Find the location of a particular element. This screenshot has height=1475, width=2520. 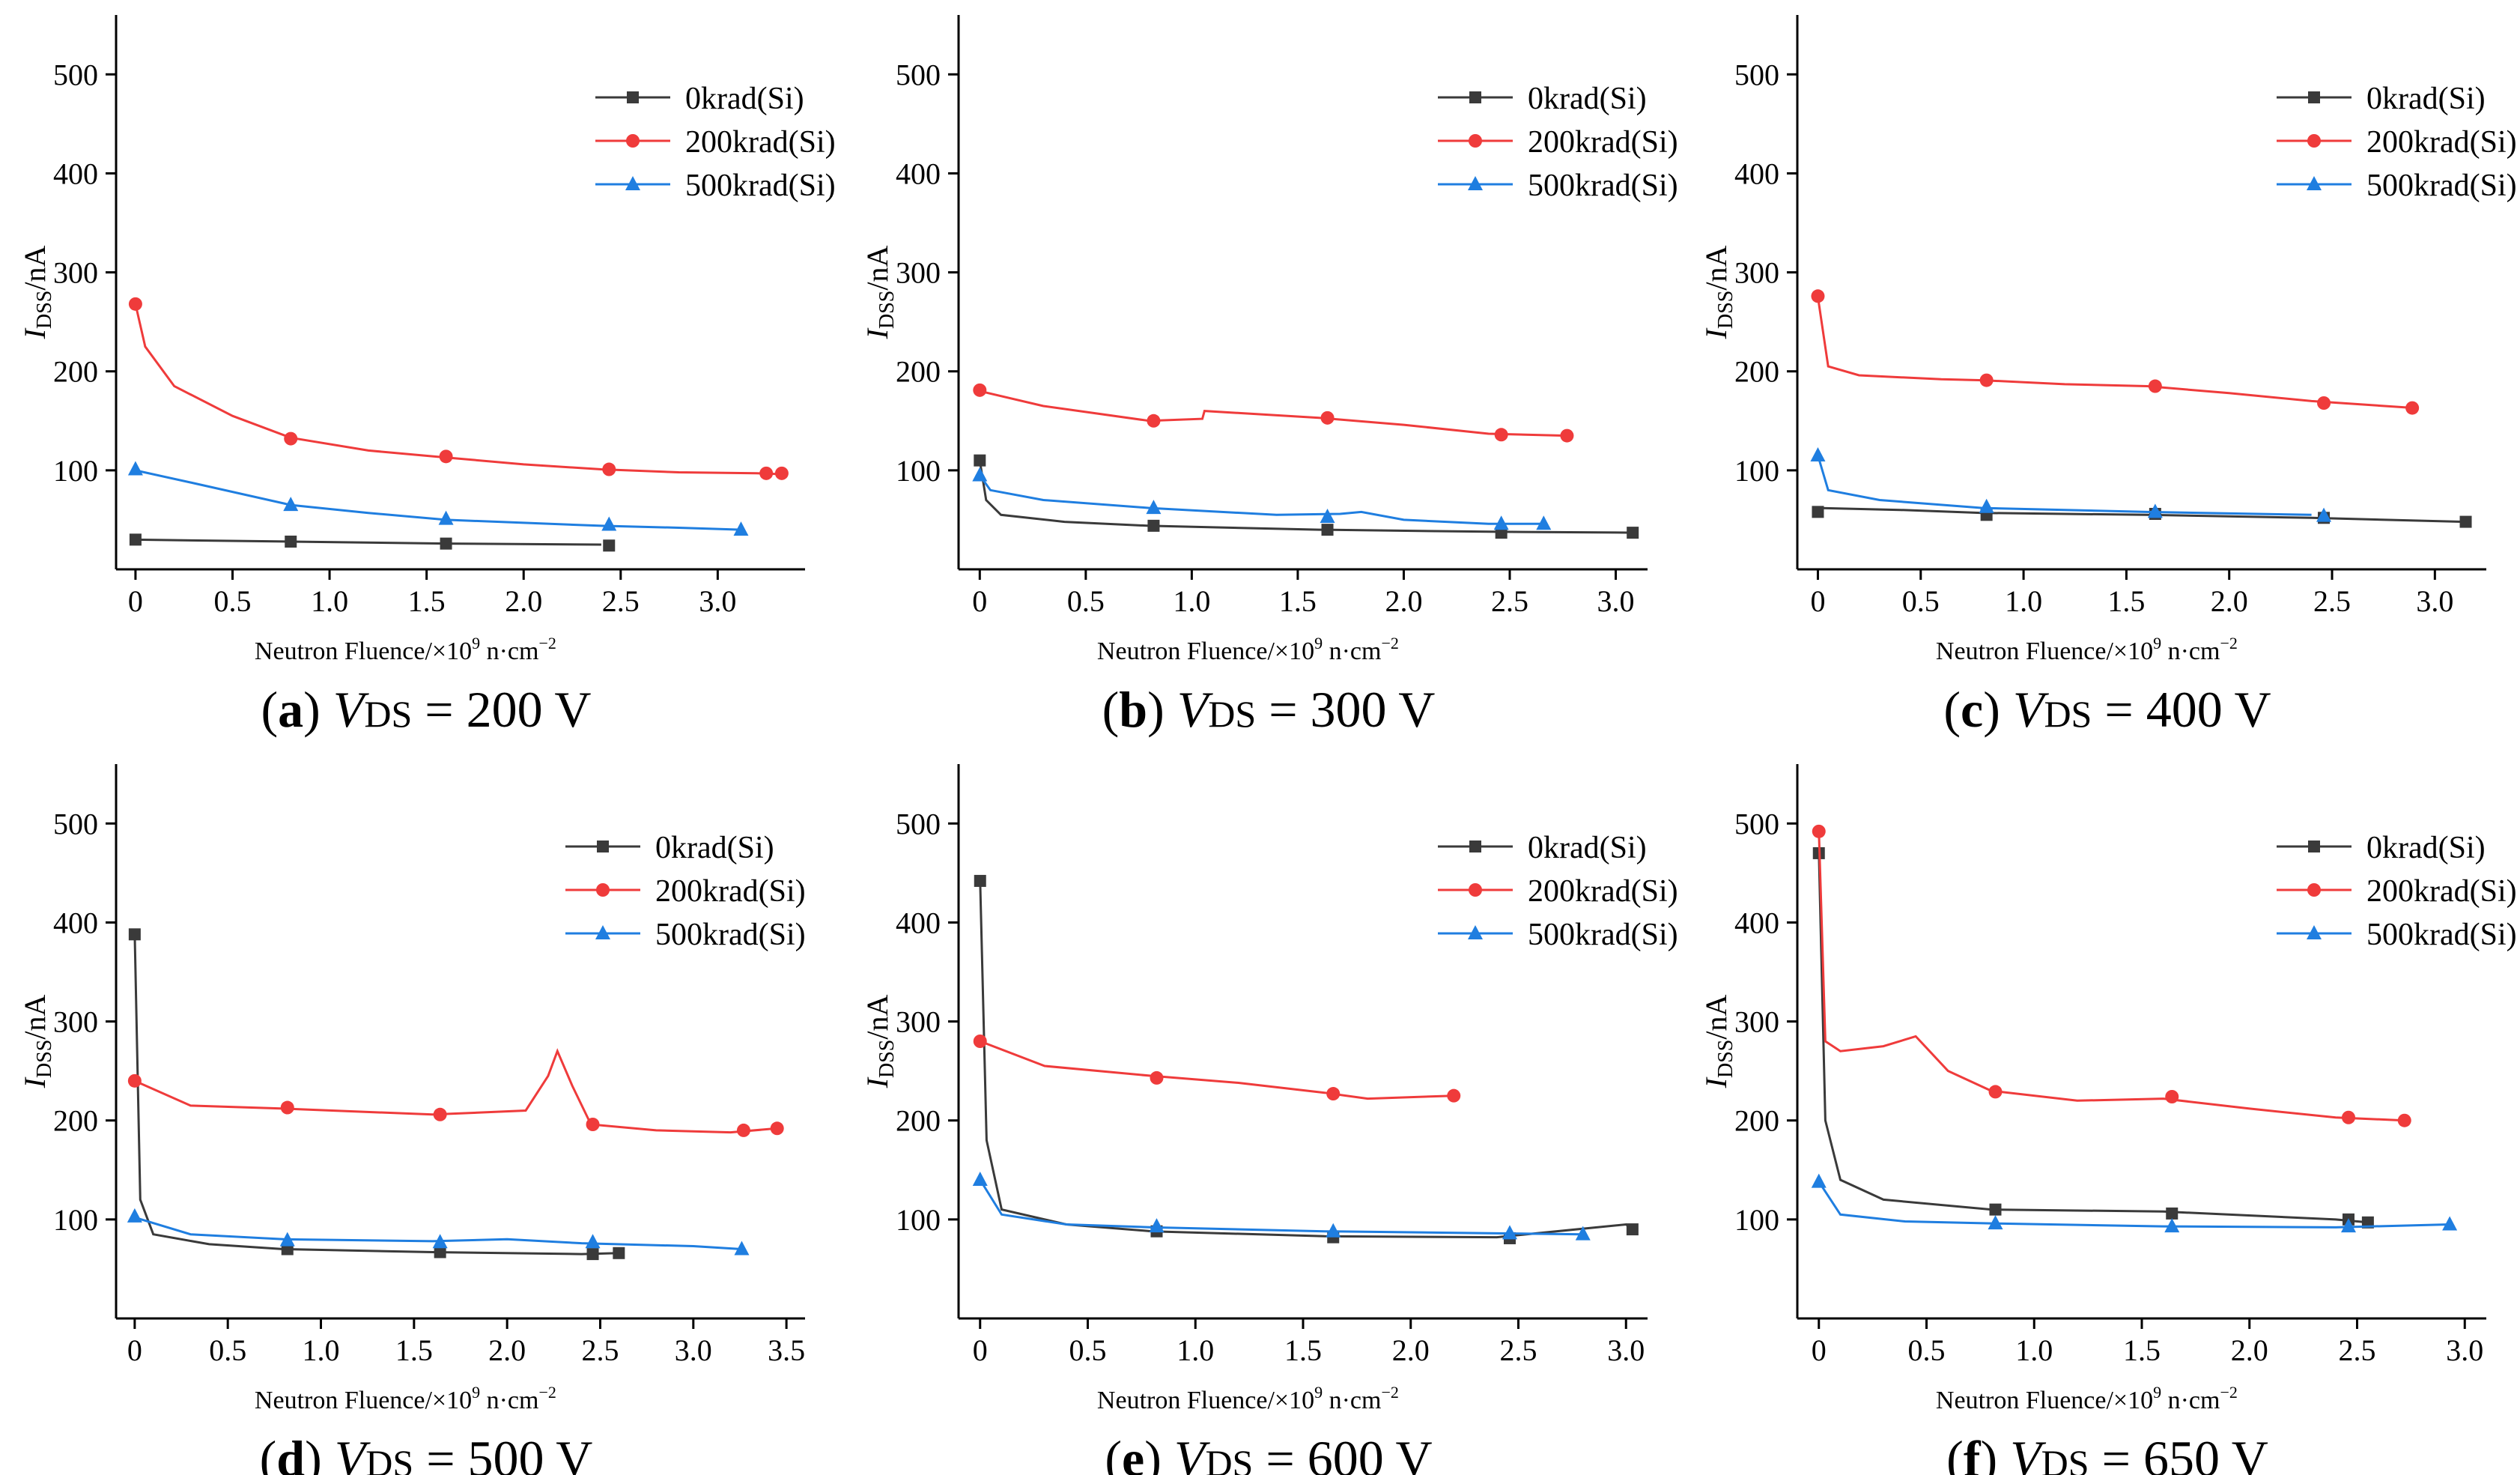

panel-caption: (d) VDS = 500 V is located at coordinates (426, 1452).